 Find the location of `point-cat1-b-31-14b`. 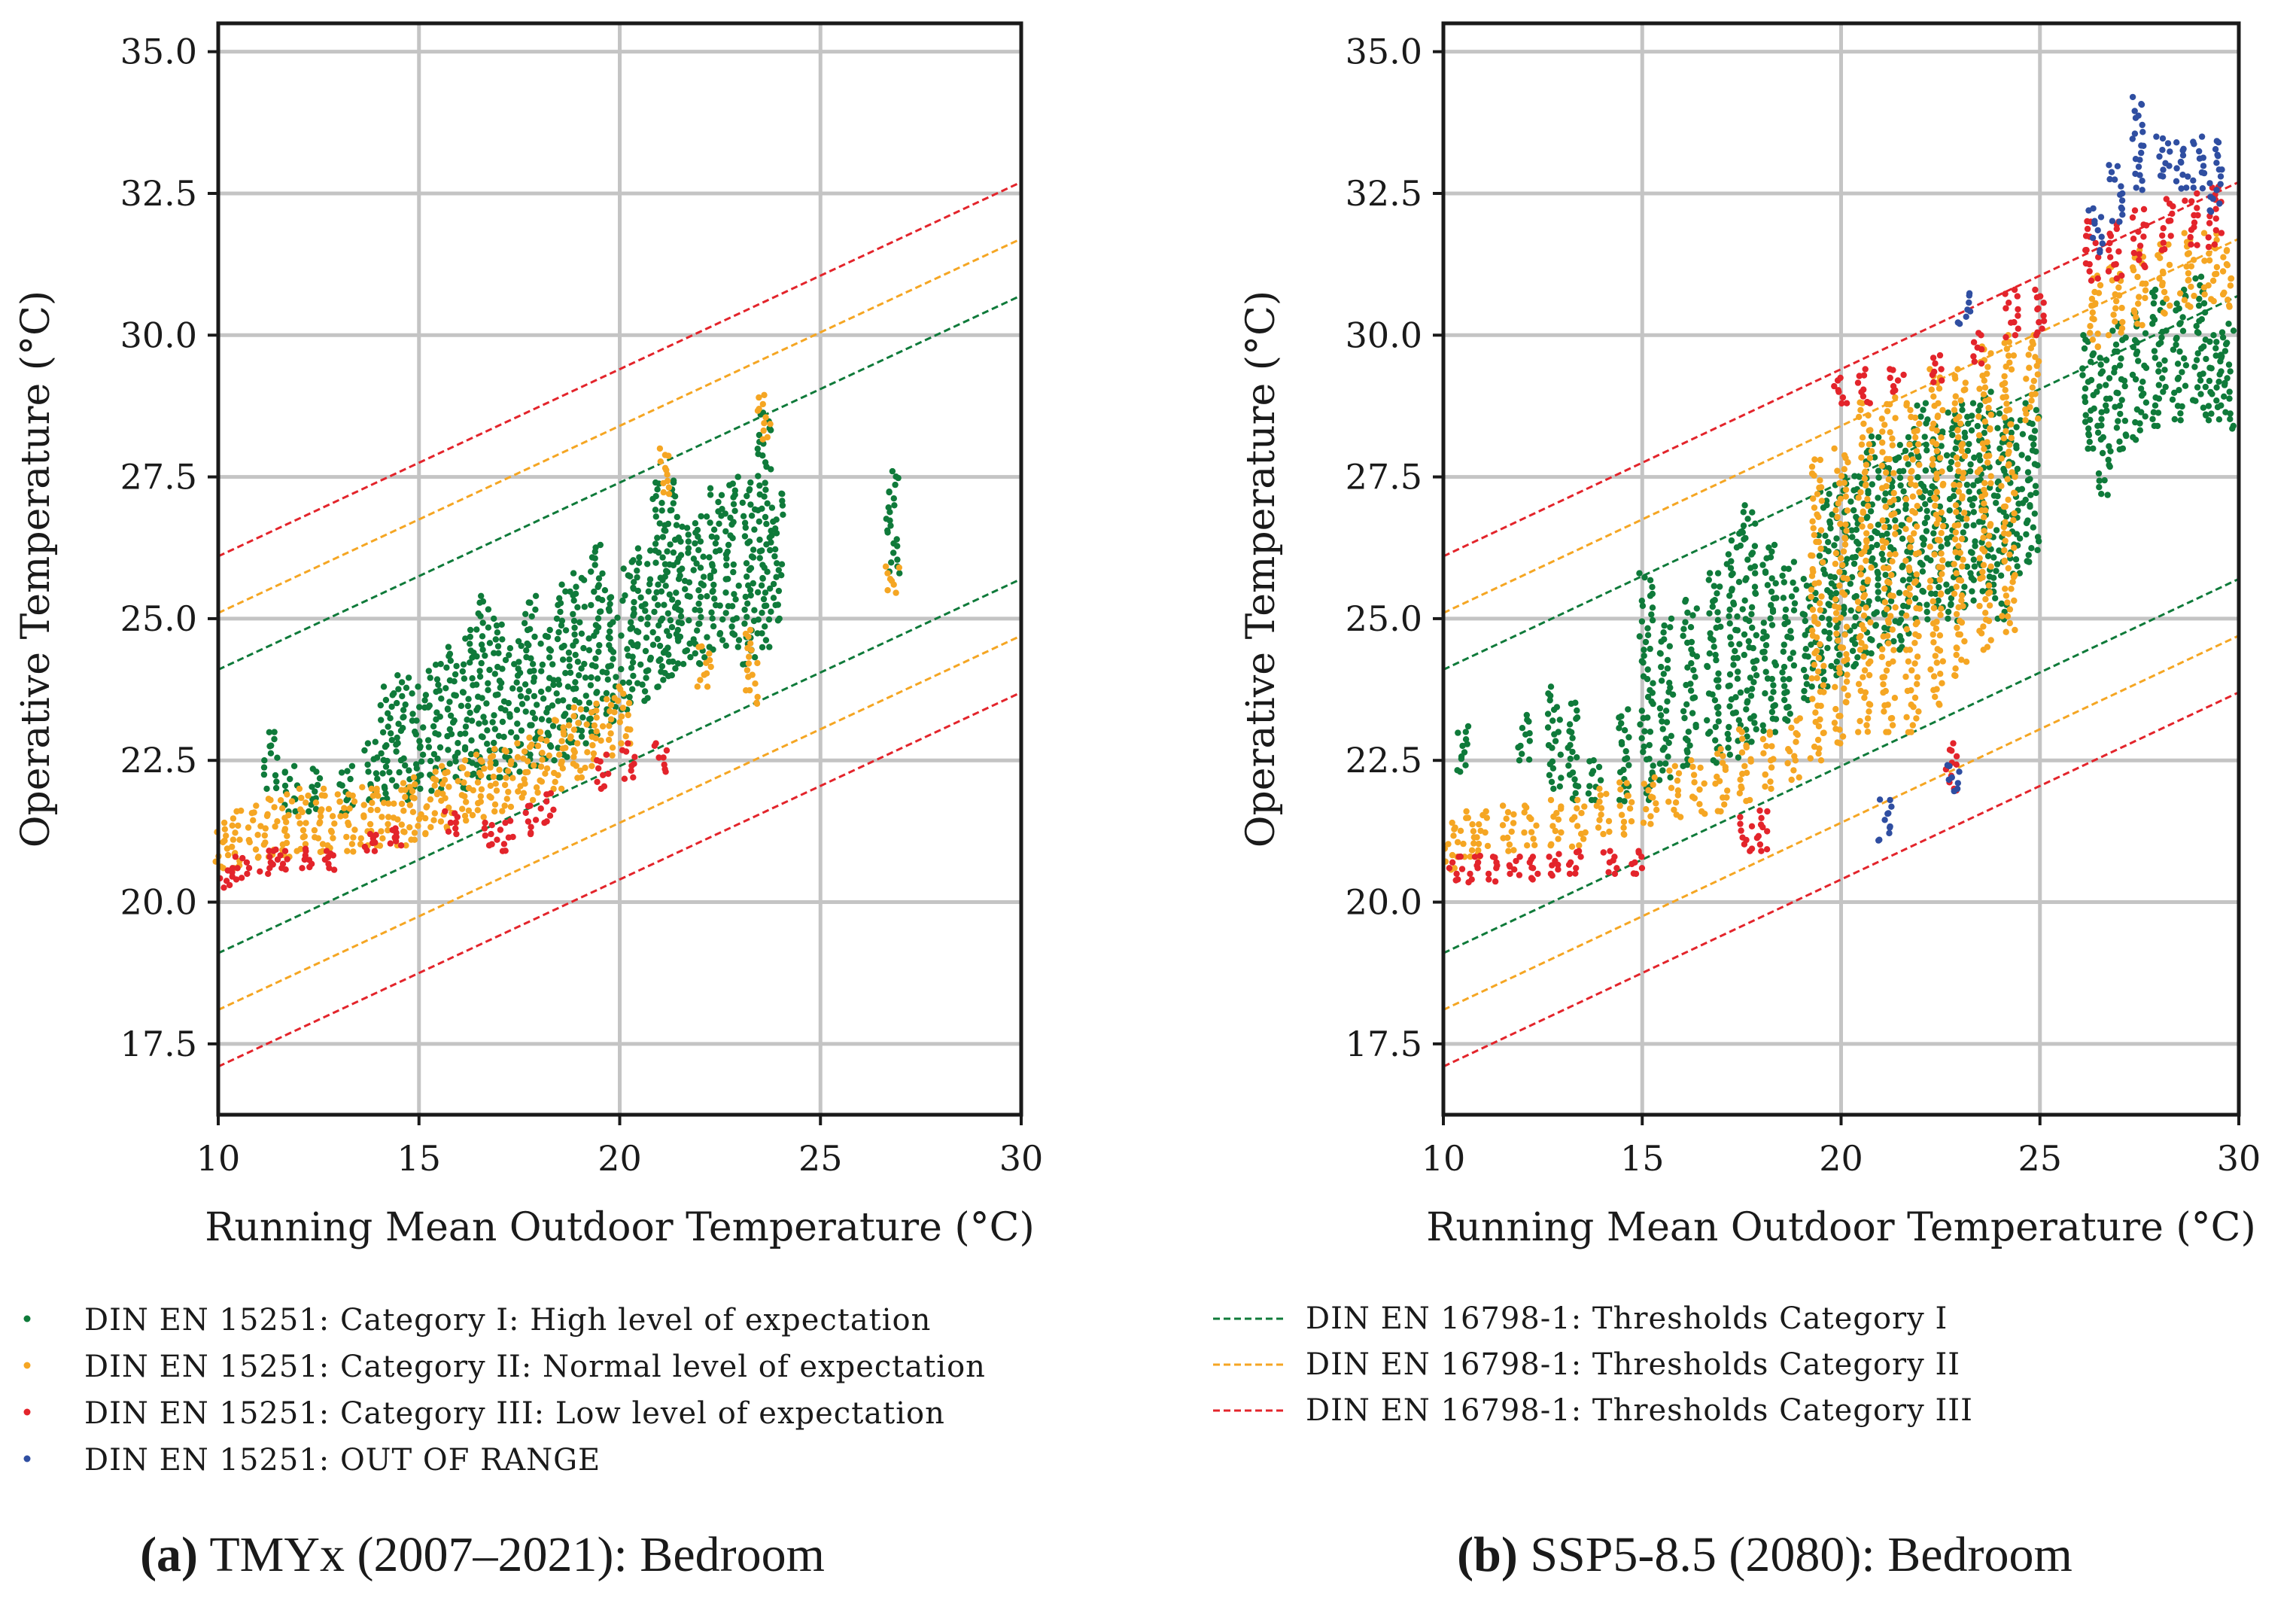

point-cat1-b-31-14b is located at coordinates (2117, 351).